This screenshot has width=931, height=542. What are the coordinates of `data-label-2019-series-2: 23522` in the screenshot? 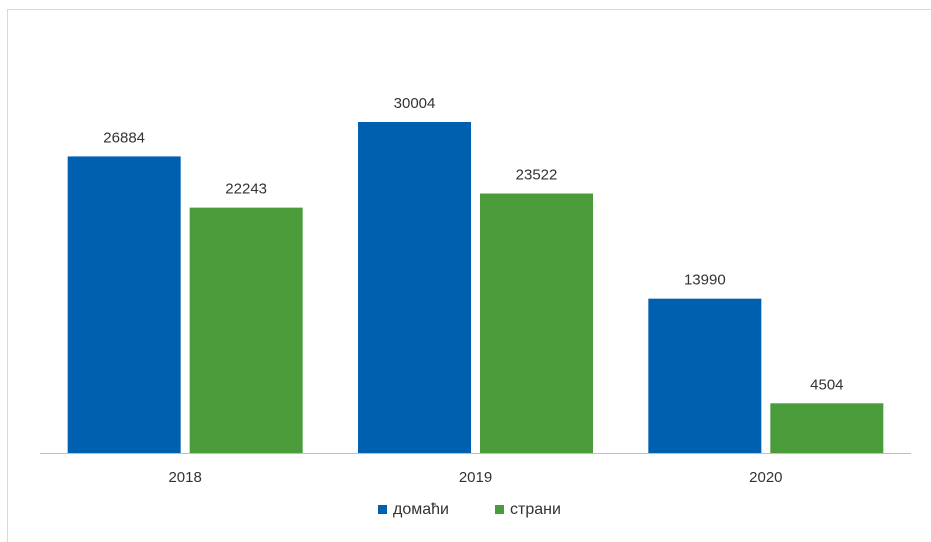 It's located at (537, 175).